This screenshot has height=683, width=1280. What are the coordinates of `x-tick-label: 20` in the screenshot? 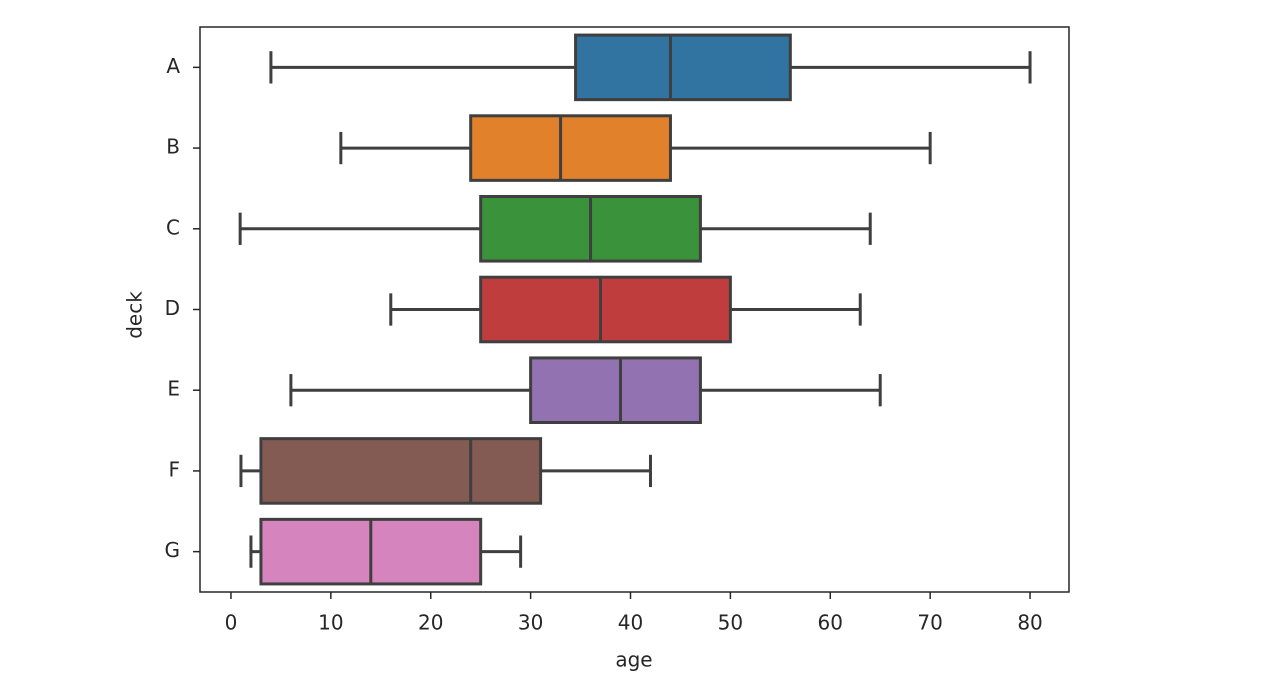 It's located at (430, 623).